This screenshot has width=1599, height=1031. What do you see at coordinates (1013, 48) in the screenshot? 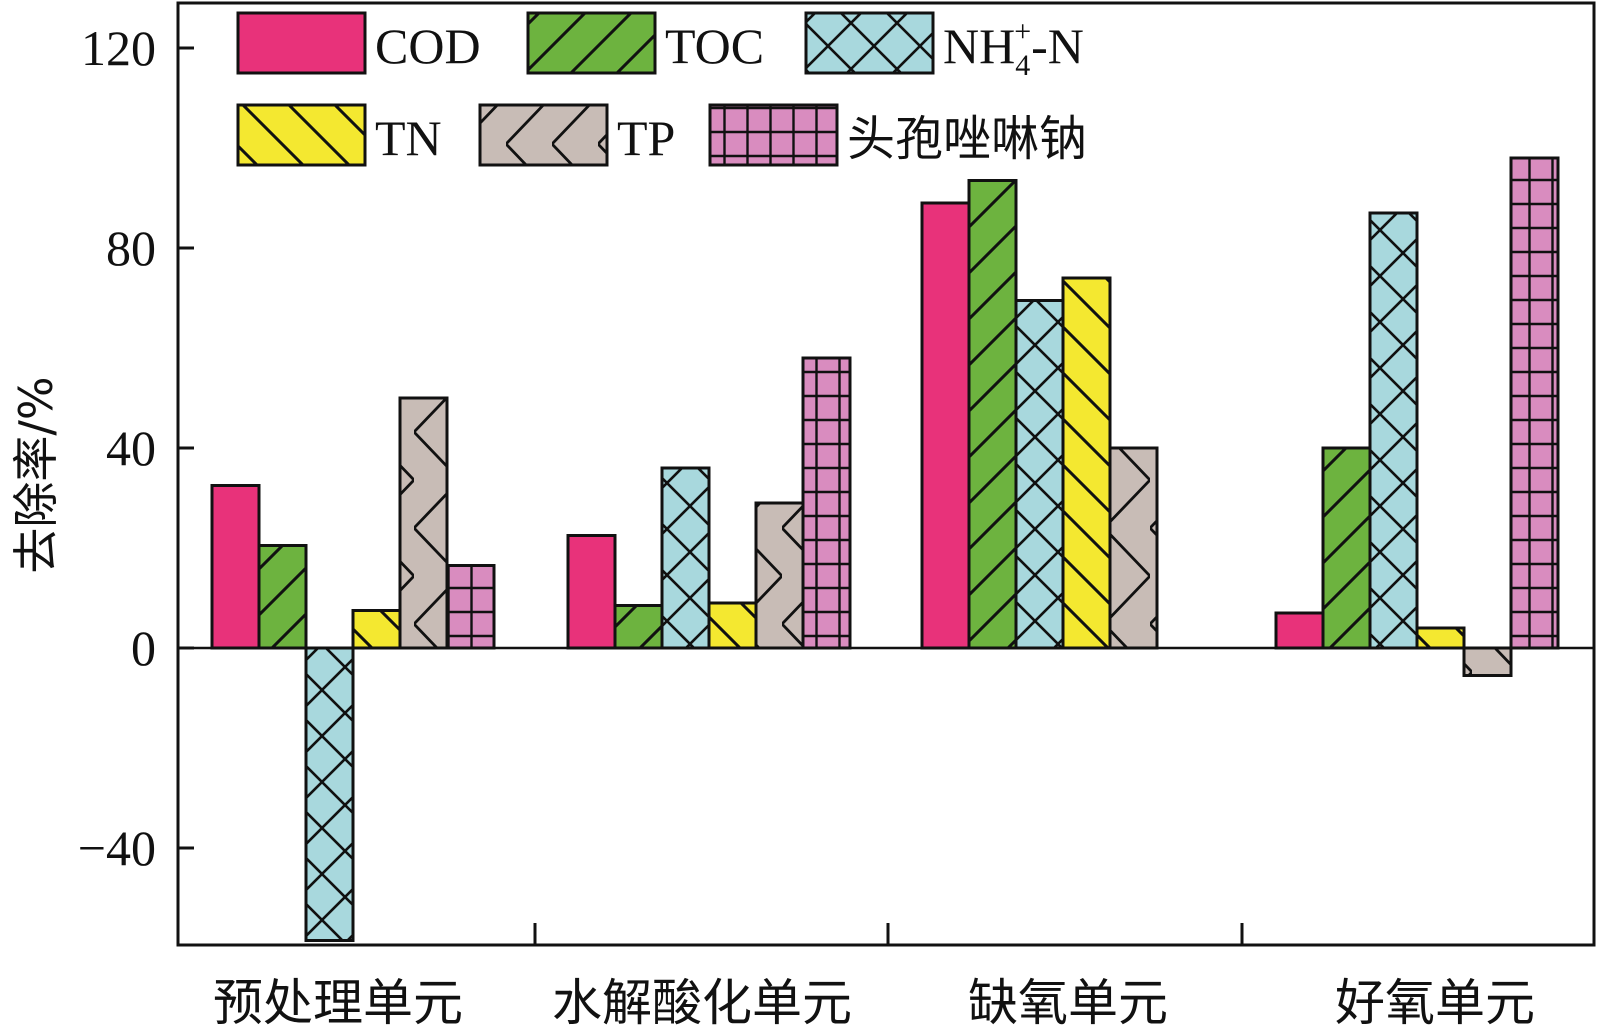
I see `legend-label: NH4+-N` at bounding box center [1013, 48].